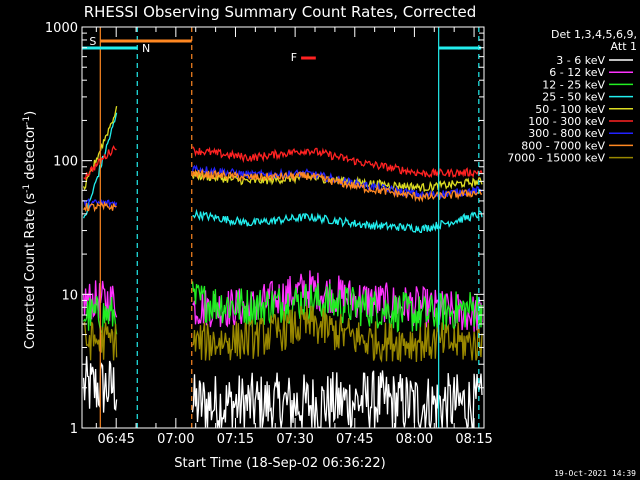  What do you see at coordinates (573, 84) in the screenshot?
I see `legend-entry-label: 12 - 25 keV` at bounding box center [573, 84].